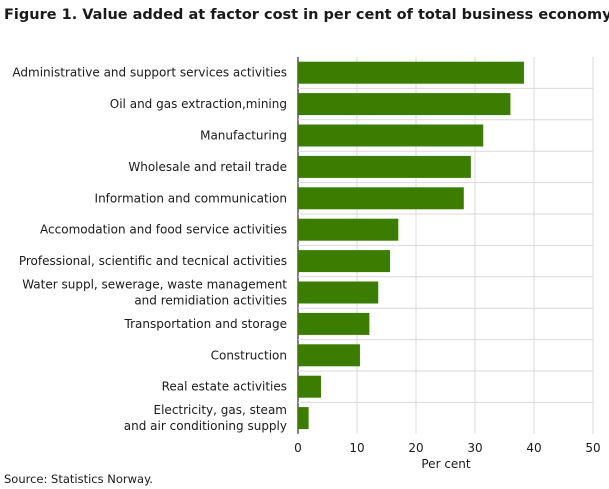  I want to click on category-label: Information and communication, so click(191, 198).